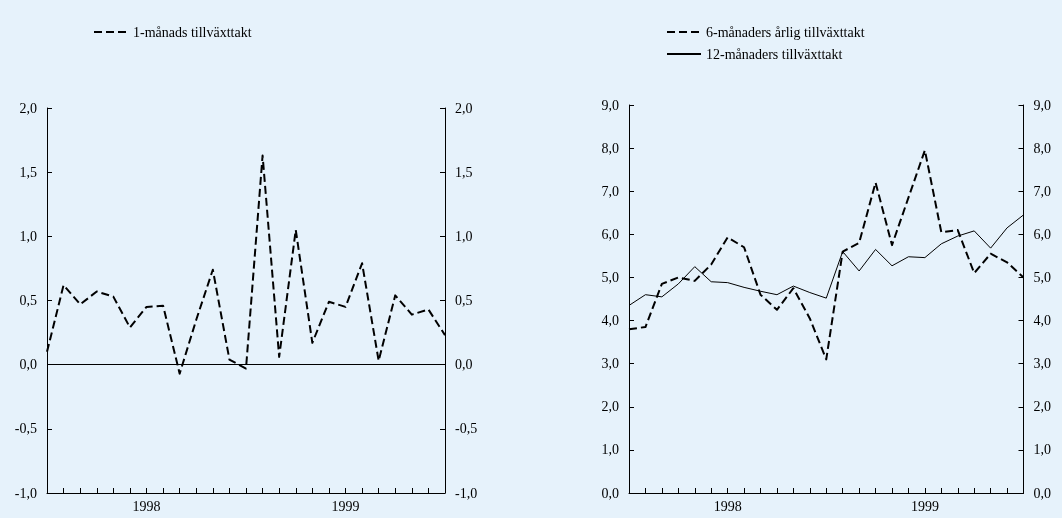 The image size is (1062, 518). Describe the element at coordinates (610, 105) in the screenshot. I see `y-tick-label: 9,0` at that location.